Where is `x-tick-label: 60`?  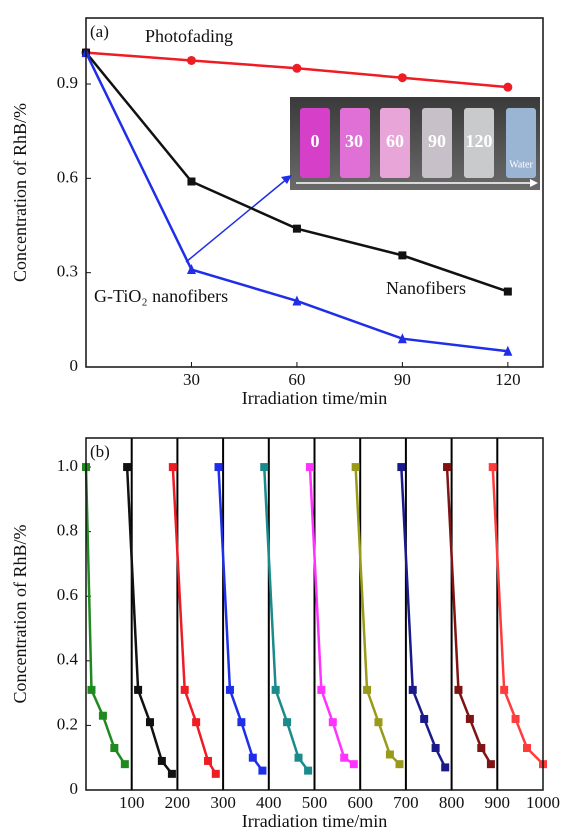
x-tick-label: 60 is located at coordinates (296, 379).